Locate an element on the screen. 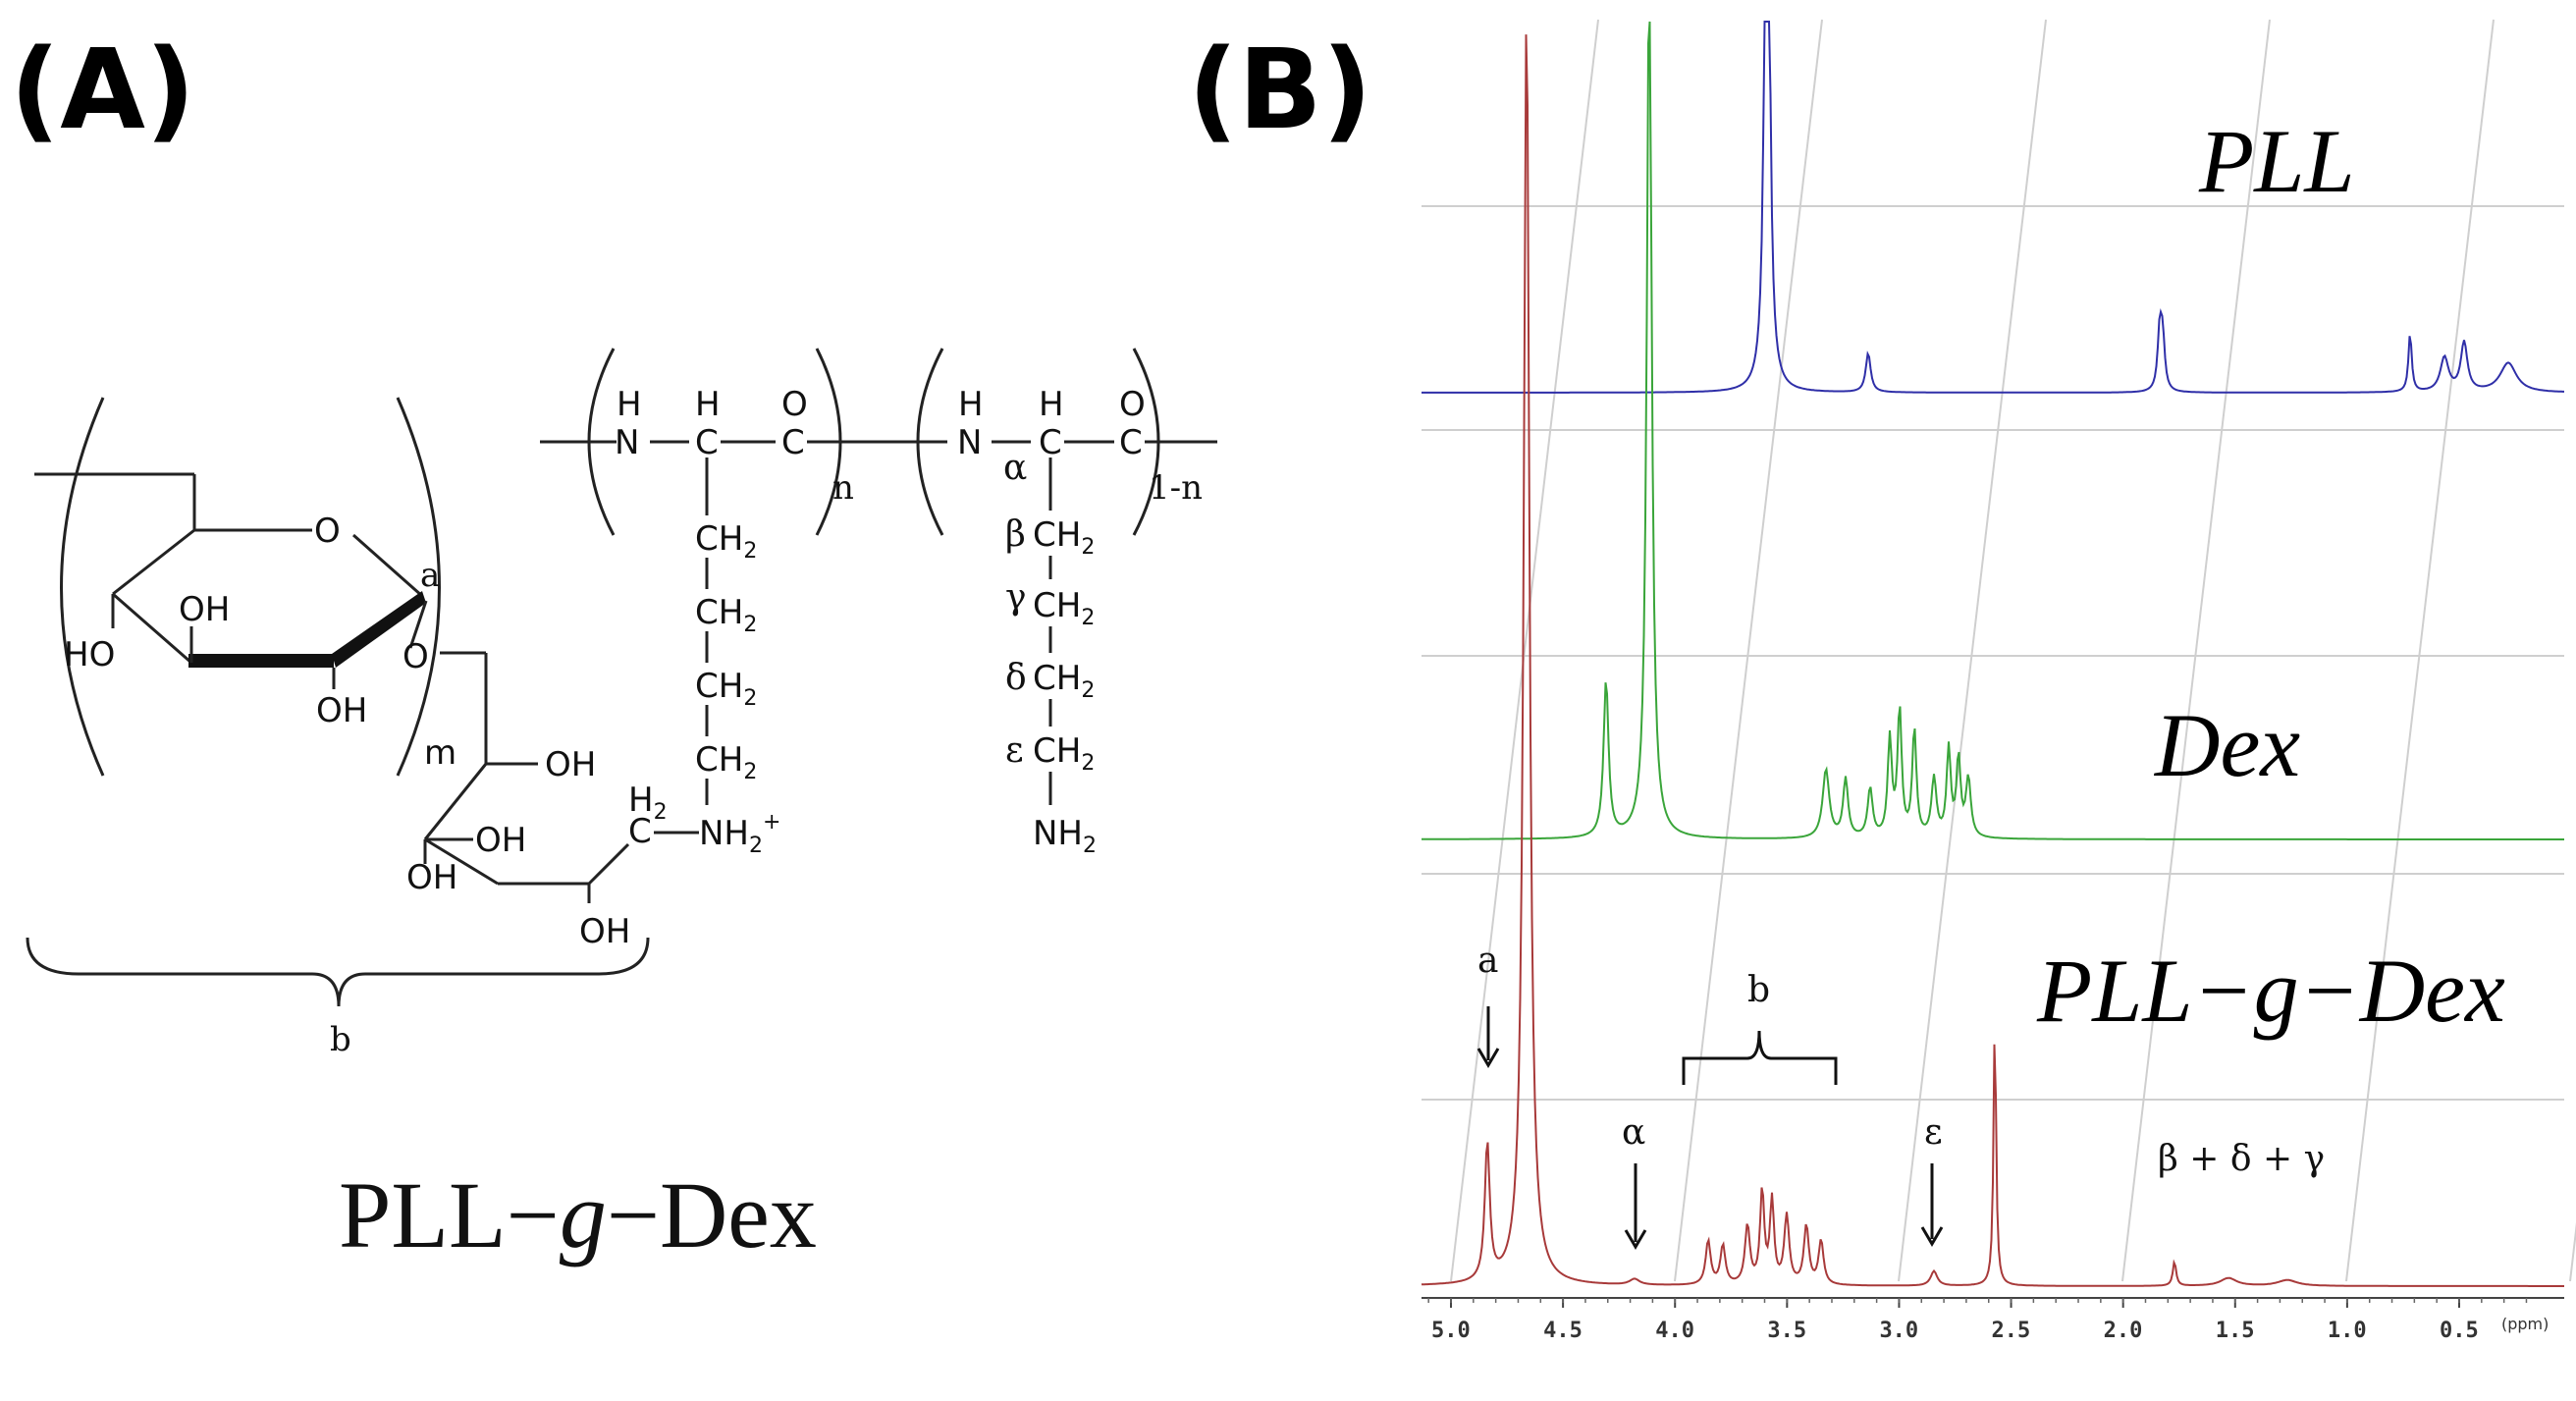  dex-m-label: m is located at coordinates (440, 753).